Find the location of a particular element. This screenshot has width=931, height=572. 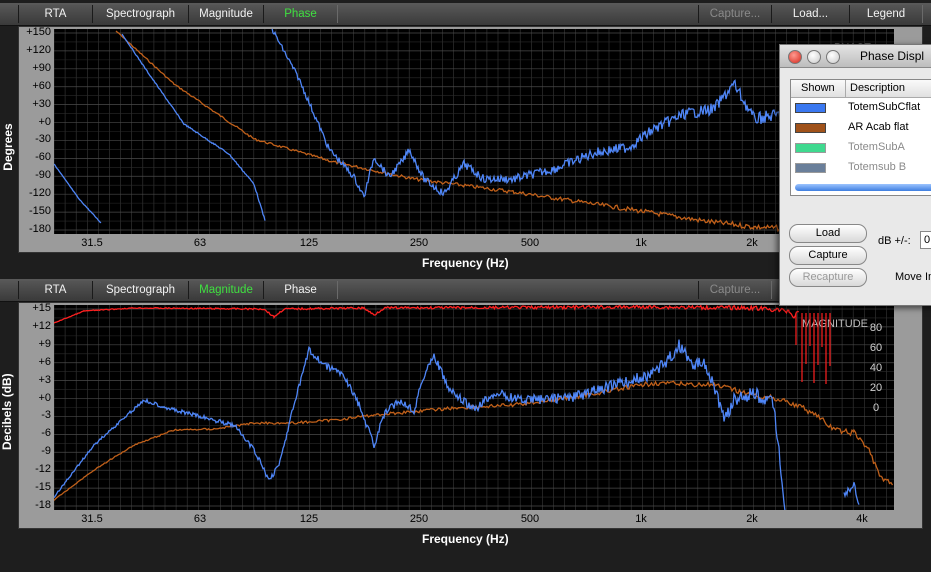

y-tick-label: +9 is located at coordinates (44, 343).